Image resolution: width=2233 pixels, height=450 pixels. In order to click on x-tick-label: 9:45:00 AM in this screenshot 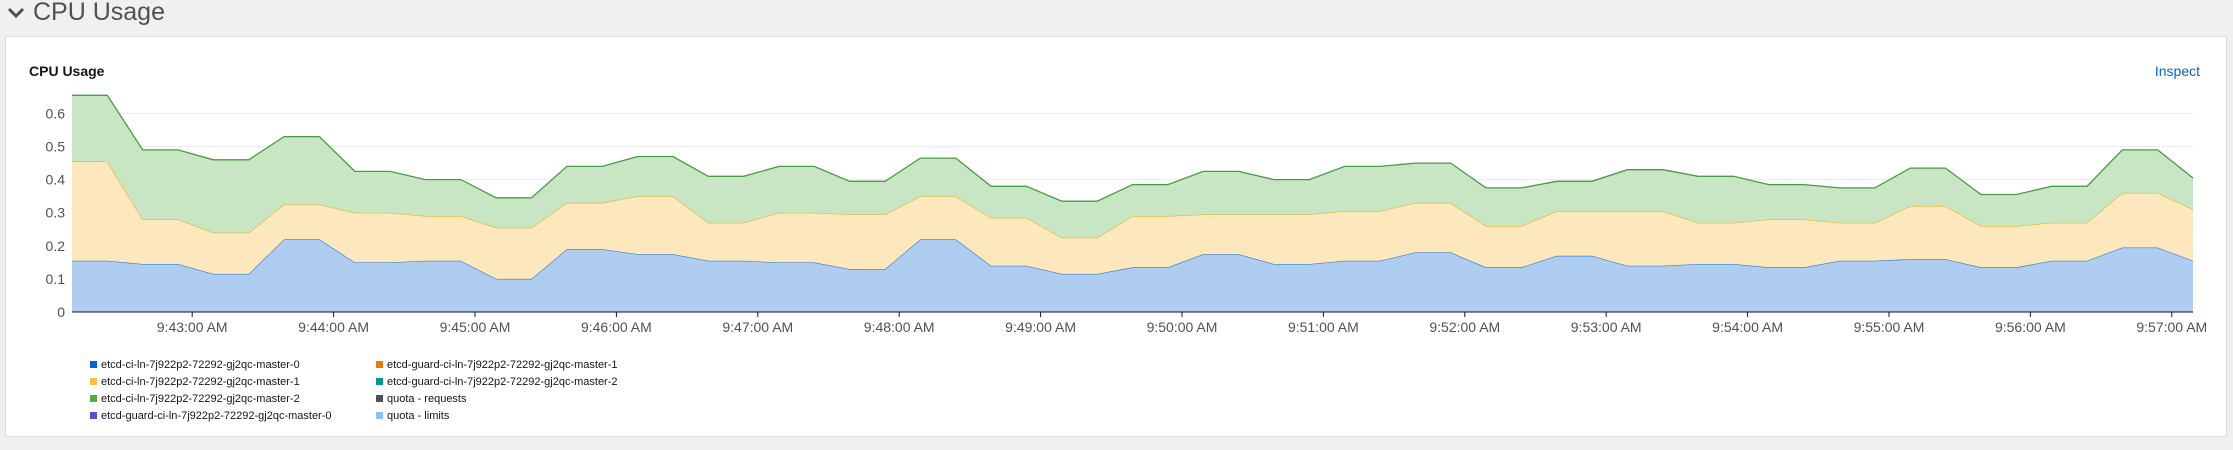, I will do `click(475, 327)`.